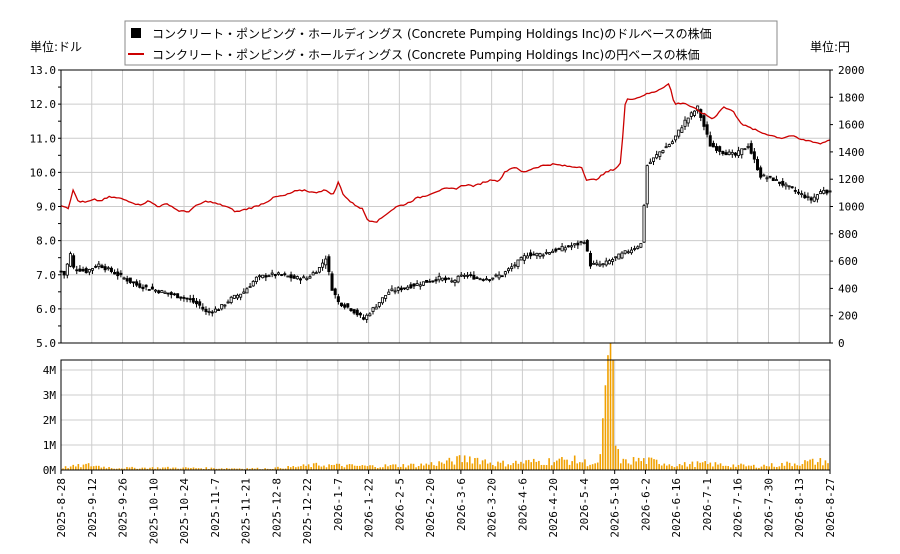 The height and width of the screenshot is (554, 900). Describe the element at coordinates (848, 234) in the screenshot. I see `right-tick-label: 800` at that location.